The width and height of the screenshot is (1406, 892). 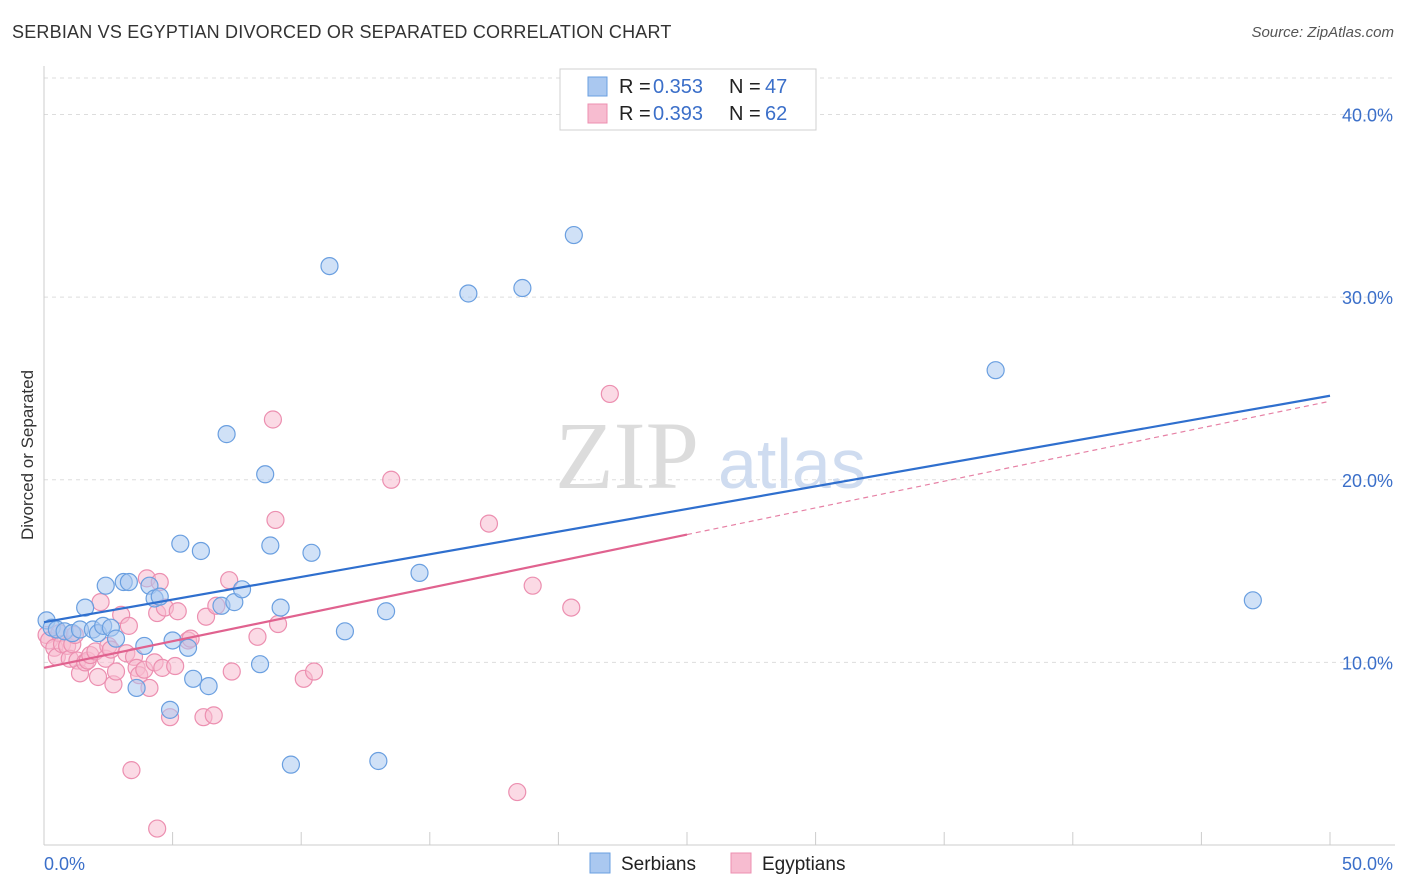 What do you see at coordinates (776, 114) in the screenshot?
I see `legend-n-value-2: 62` at bounding box center [776, 114].